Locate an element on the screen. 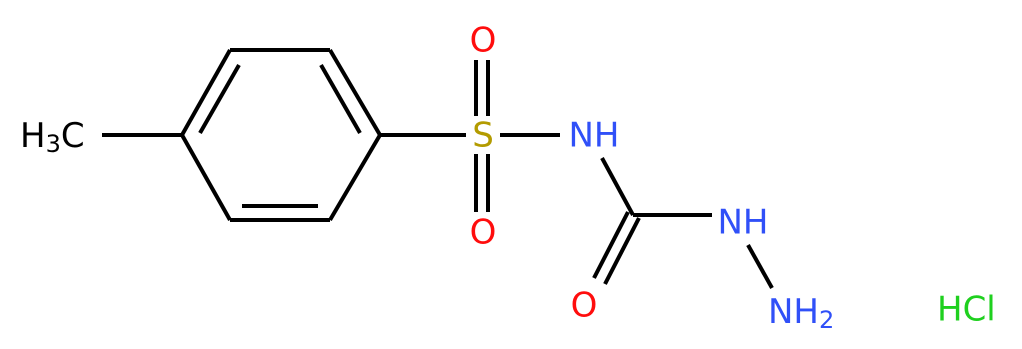 The image size is (1022, 349). methyl-label: H3C is located at coordinates (52, 137).